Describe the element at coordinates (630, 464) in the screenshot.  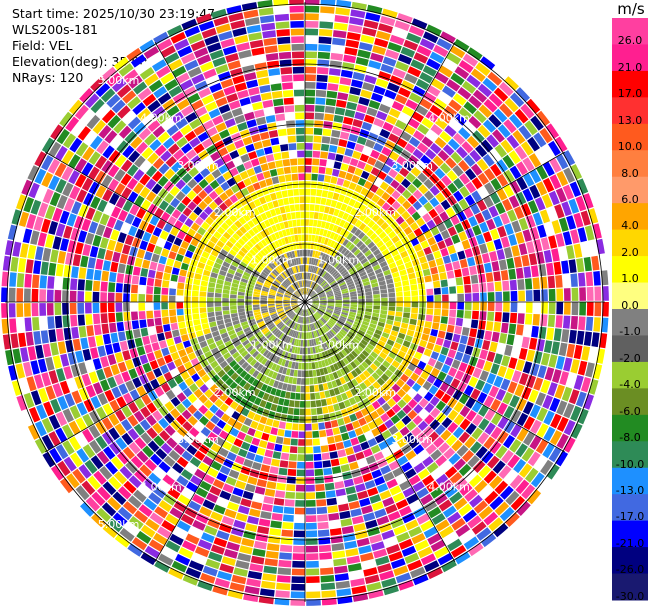
I see `colorbar-tick-label: -10.0` at that location.